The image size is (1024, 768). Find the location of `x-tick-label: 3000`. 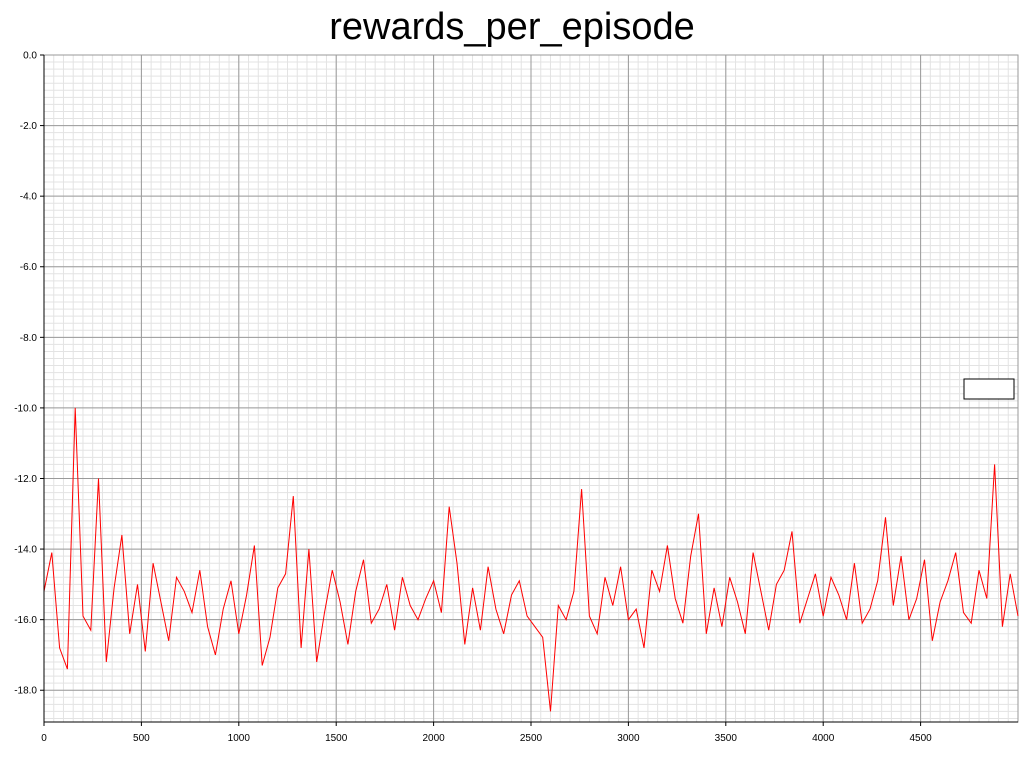

x-tick-label: 3000 is located at coordinates (628, 738).